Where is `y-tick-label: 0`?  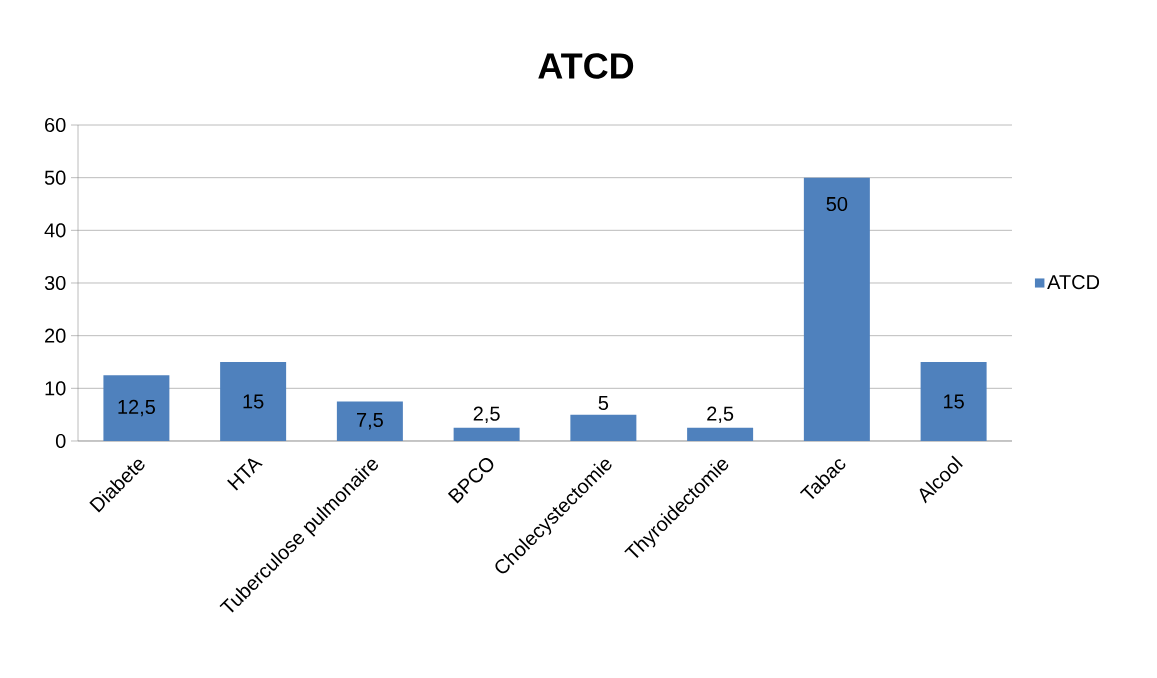
y-tick-label: 0 is located at coordinates (60, 441).